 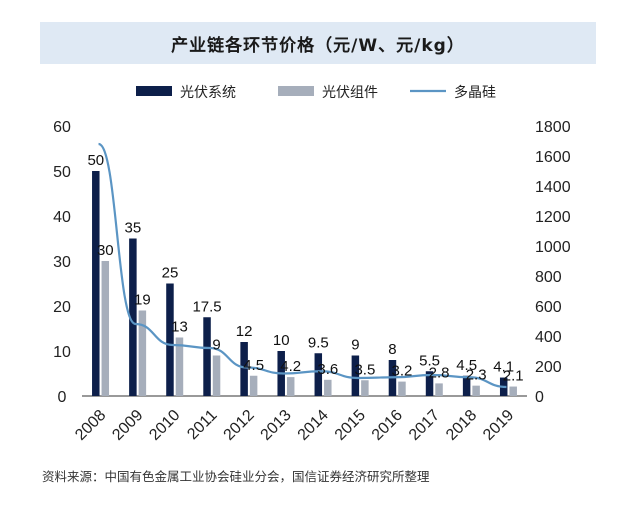 What do you see at coordinates (553, 127) in the screenshot?
I see `y-right-tick-label: 1800` at bounding box center [553, 127].